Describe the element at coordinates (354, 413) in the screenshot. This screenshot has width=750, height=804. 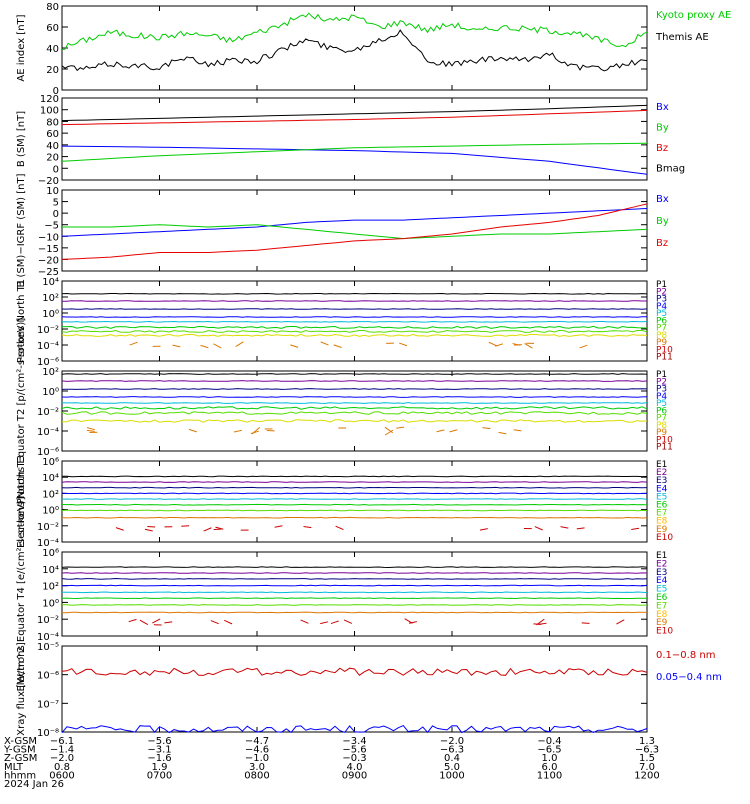
I see `series-line-p7` at that location.